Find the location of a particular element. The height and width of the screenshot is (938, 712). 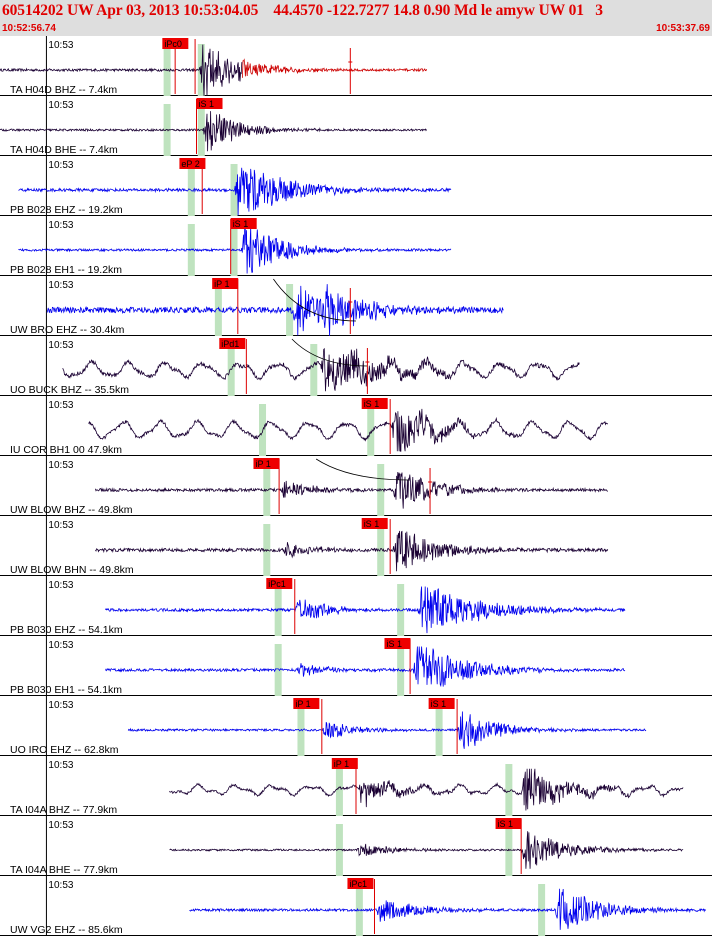

station-label: UW VG2 EHZ -- 85.6km is located at coordinates (66, 930).